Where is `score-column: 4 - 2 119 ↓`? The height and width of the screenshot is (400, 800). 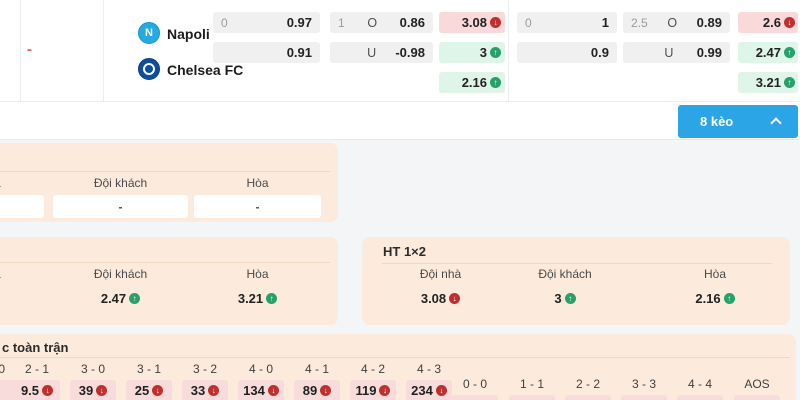
score-column: 4 - 2 119 ↓ is located at coordinates (373, 381).